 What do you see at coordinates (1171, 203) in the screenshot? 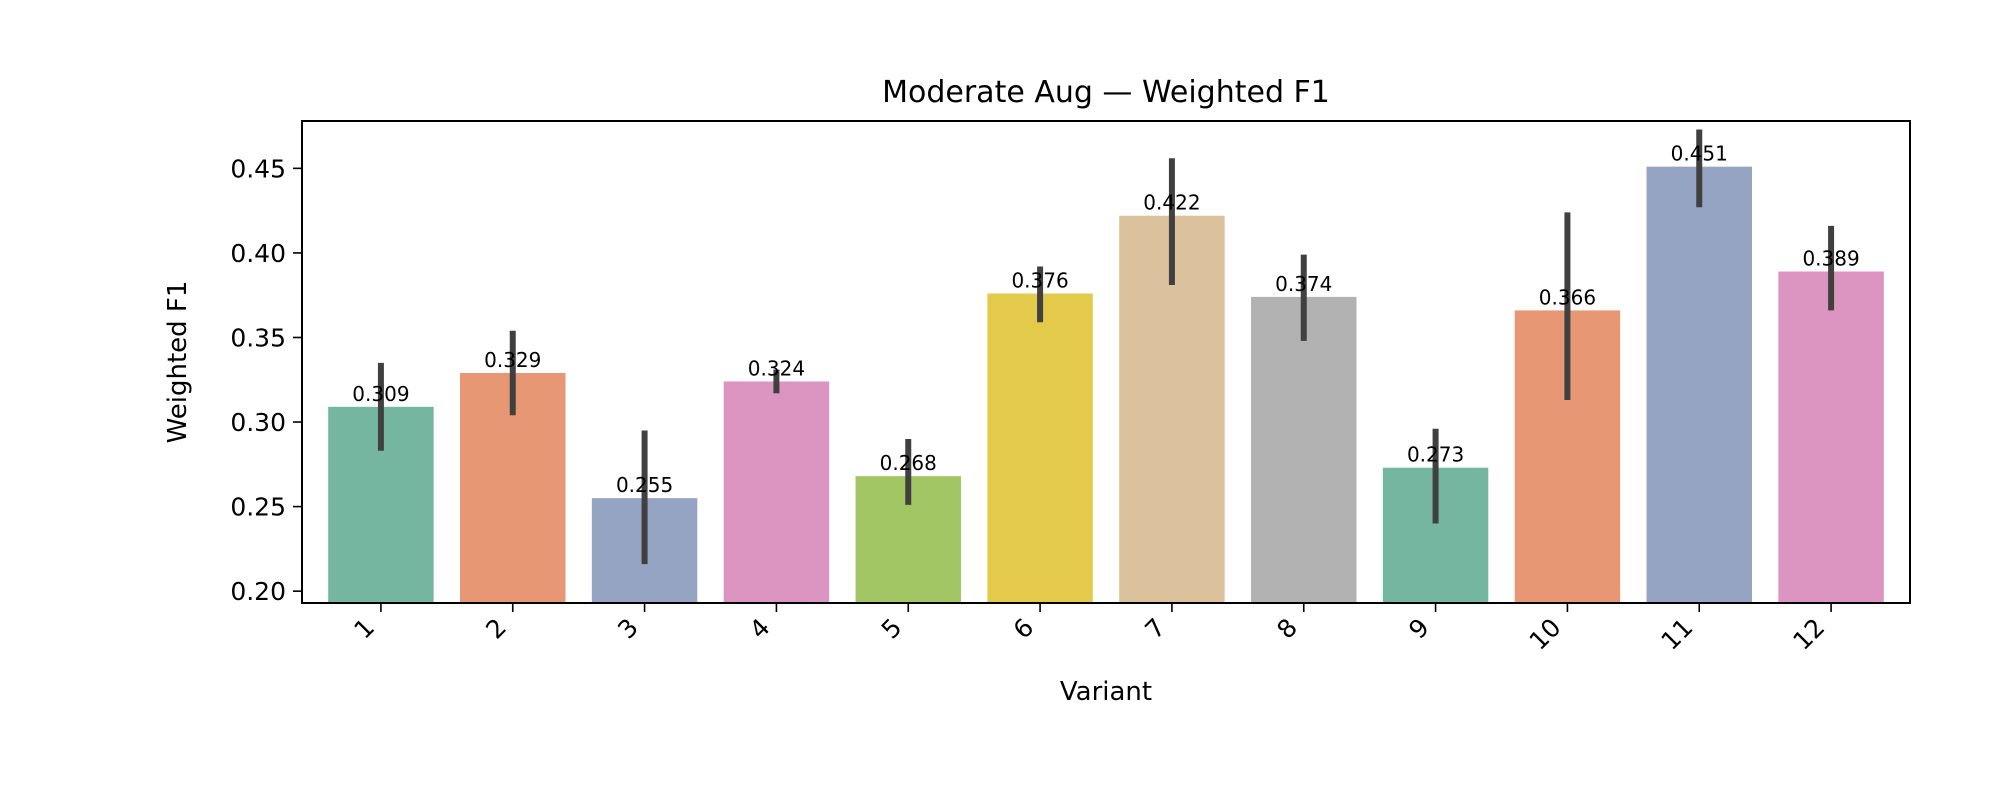
I see `data-label-7: 0.422` at bounding box center [1171, 203].